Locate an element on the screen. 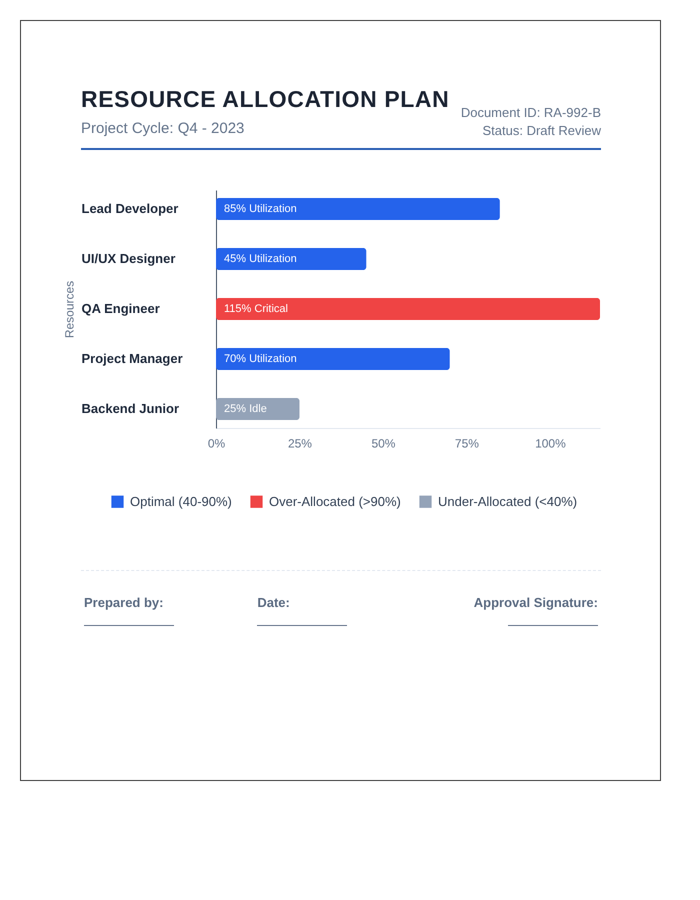  y-tick-label: UI/UX Designer is located at coordinates (129, 258).